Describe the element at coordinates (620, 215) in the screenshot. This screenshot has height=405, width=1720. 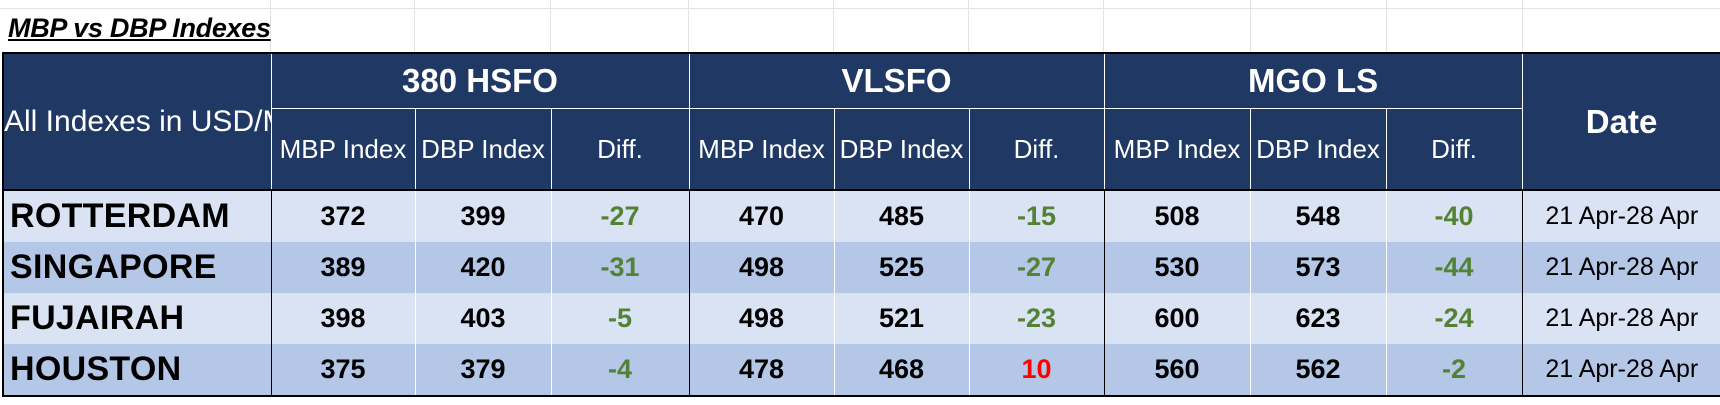
I see `hsfo-diff-cell: -27` at that location.